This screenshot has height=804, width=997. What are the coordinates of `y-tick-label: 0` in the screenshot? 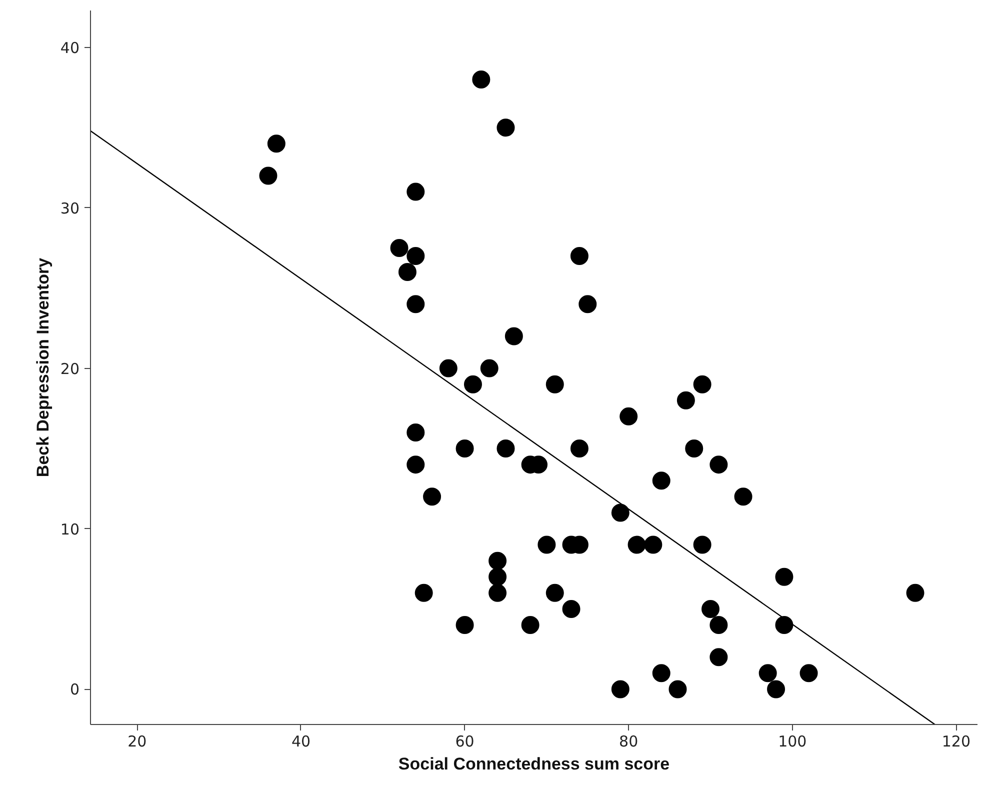 It's located at (75, 689).